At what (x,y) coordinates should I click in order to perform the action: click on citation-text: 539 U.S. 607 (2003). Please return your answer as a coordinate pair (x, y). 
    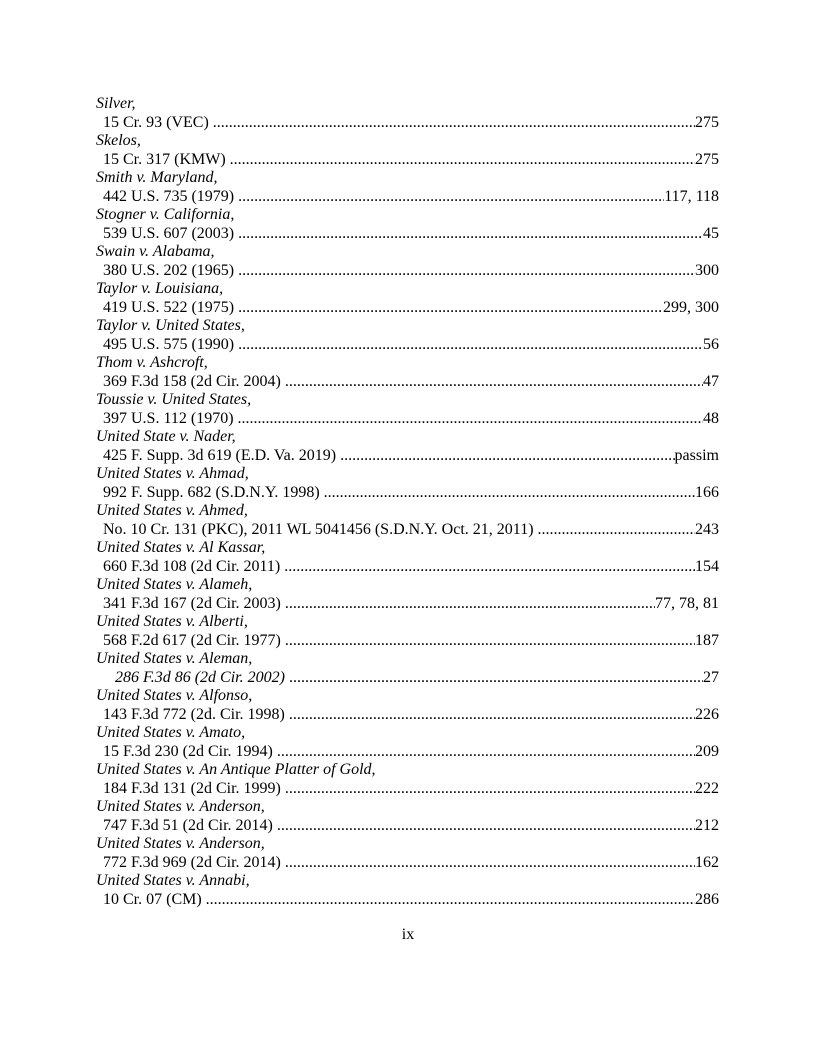
    Looking at the image, I should click on (169, 233).